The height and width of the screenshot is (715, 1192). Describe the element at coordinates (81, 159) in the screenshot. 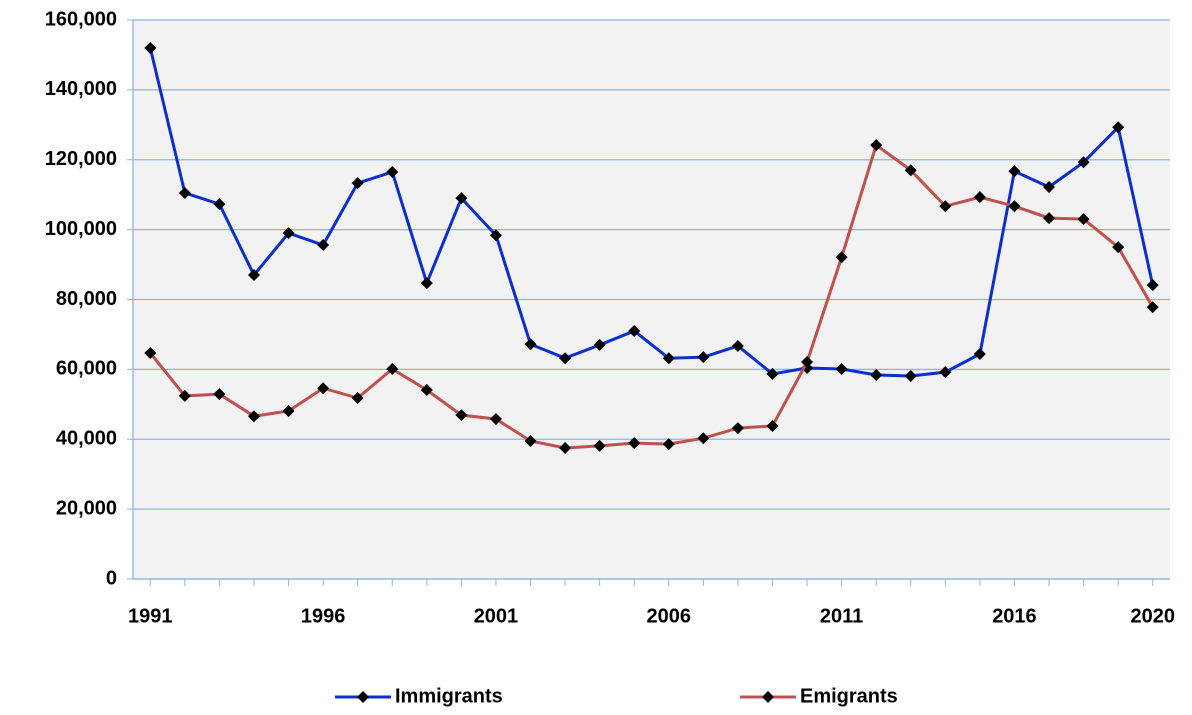

I see `y-tick-label: 120,000` at that location.